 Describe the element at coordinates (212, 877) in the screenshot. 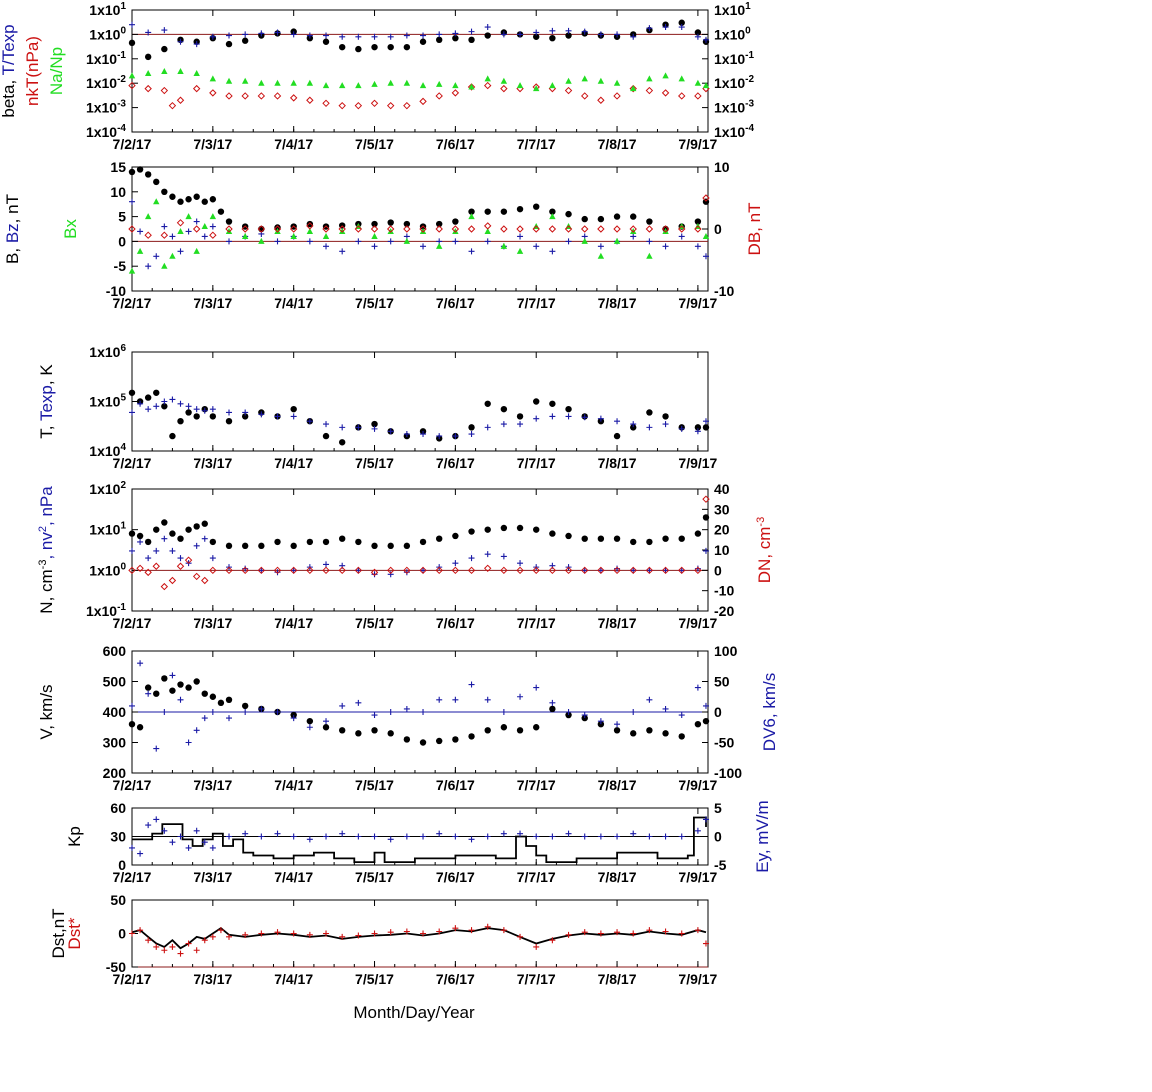

I see `x-tick-label: 7/3/17` at that location.